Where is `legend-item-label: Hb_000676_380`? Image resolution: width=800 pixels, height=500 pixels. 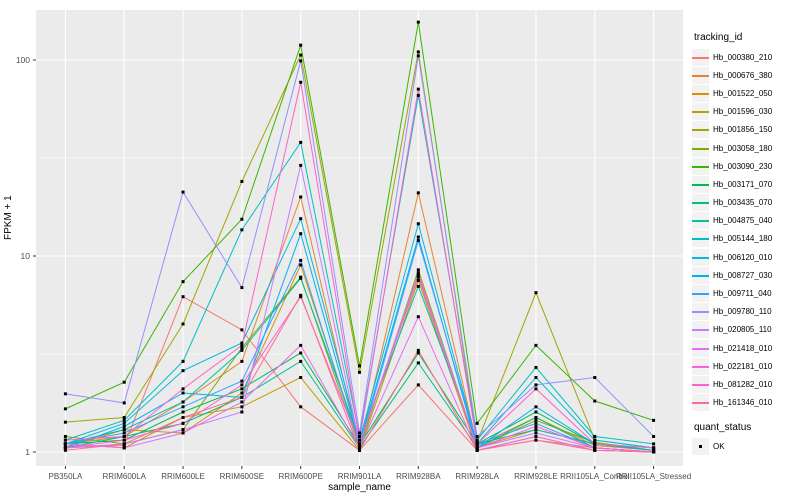
legend-item-label: Hb_000676_380 is located at coordinates (743, 75).